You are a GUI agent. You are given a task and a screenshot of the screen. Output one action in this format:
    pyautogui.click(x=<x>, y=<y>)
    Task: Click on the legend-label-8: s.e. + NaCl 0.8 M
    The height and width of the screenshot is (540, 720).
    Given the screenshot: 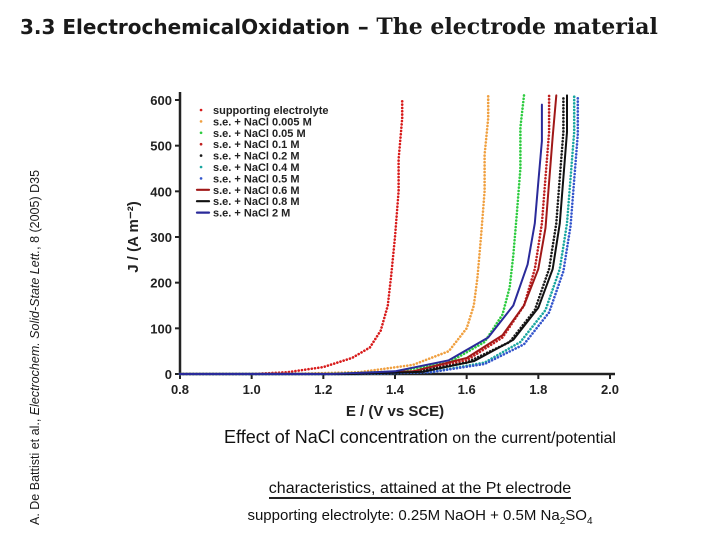 What is the action you would take?
    pyautogui.click(x=256, y=202)
    